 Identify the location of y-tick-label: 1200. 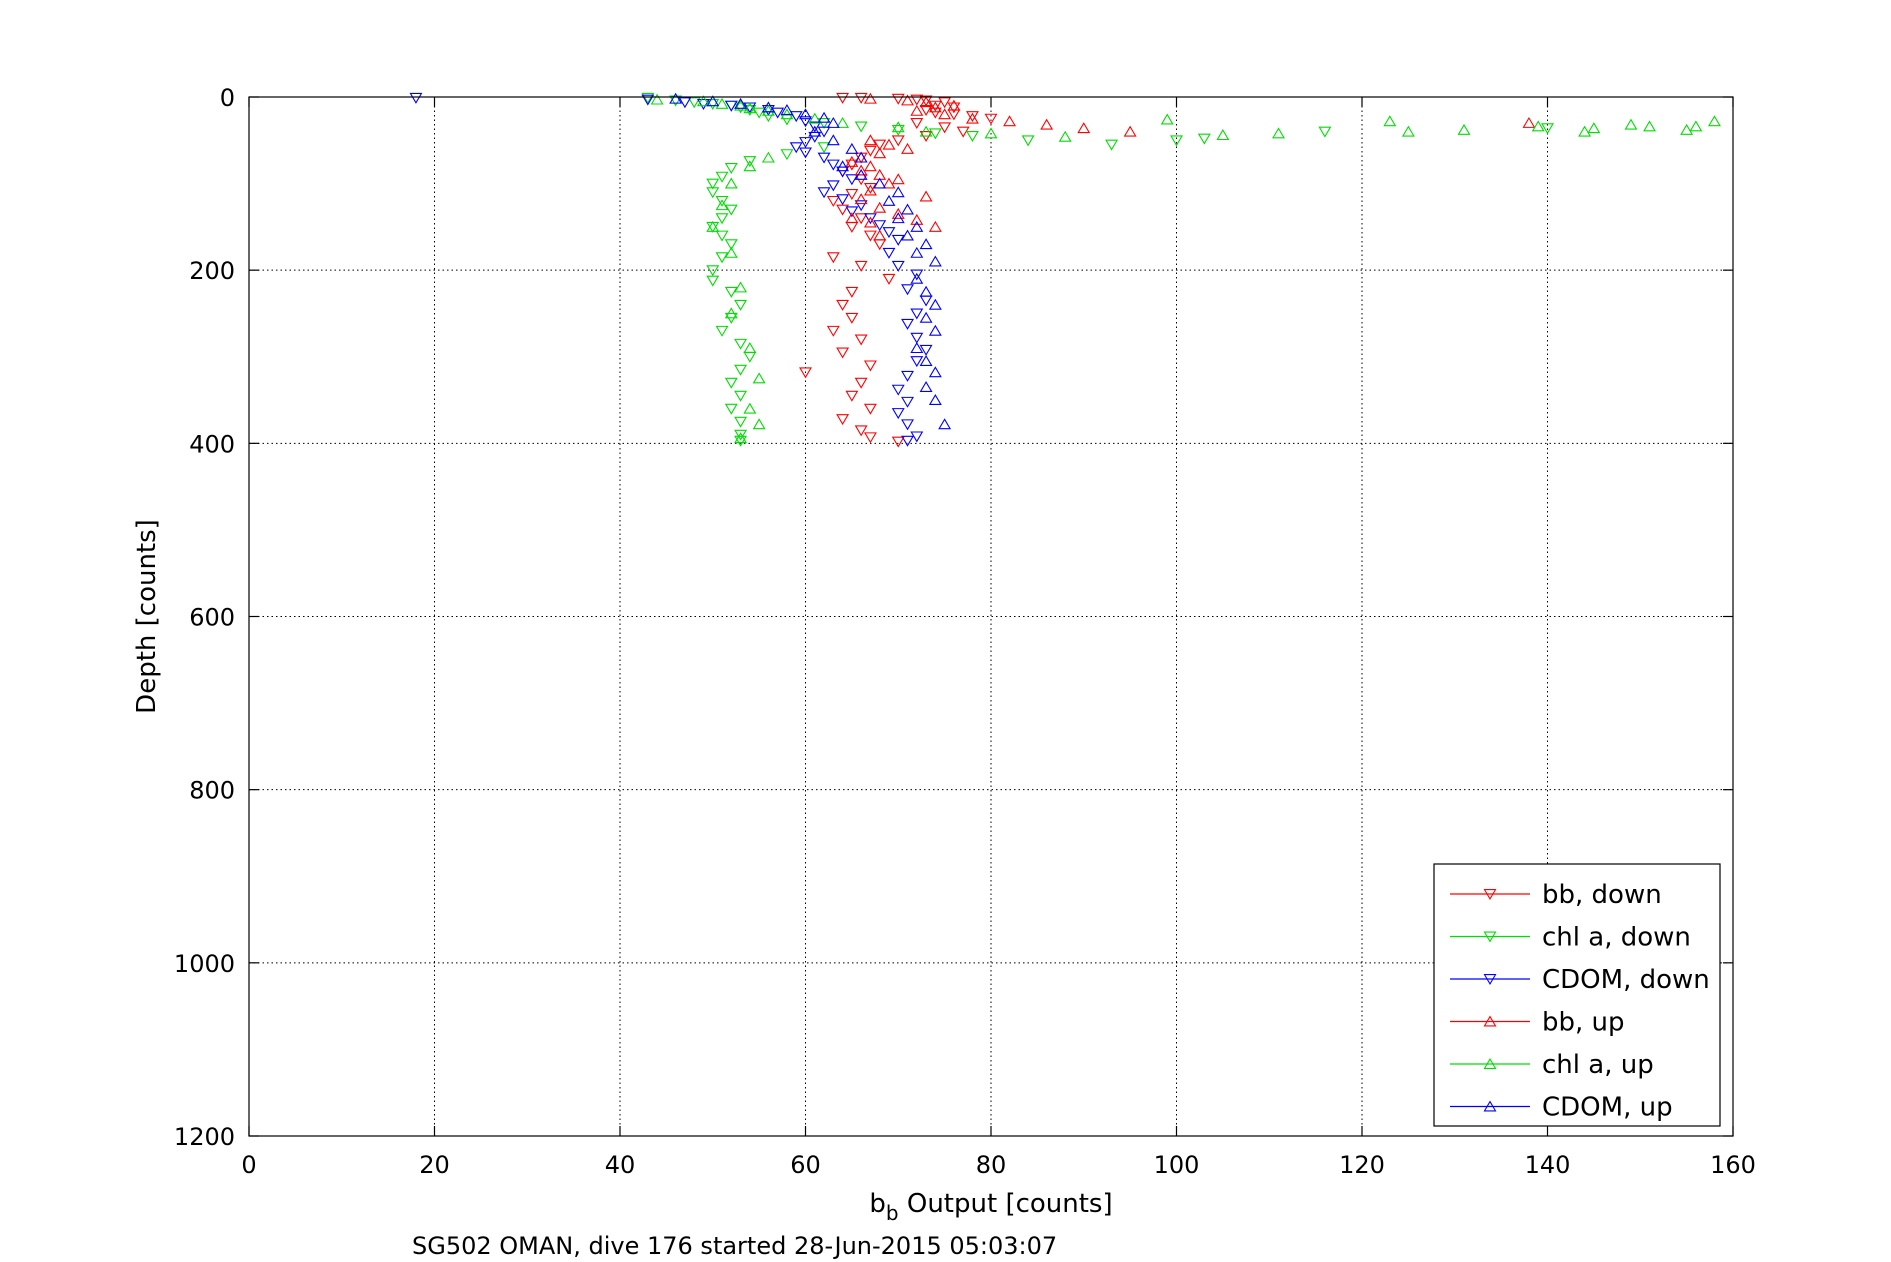
(204, 1137).